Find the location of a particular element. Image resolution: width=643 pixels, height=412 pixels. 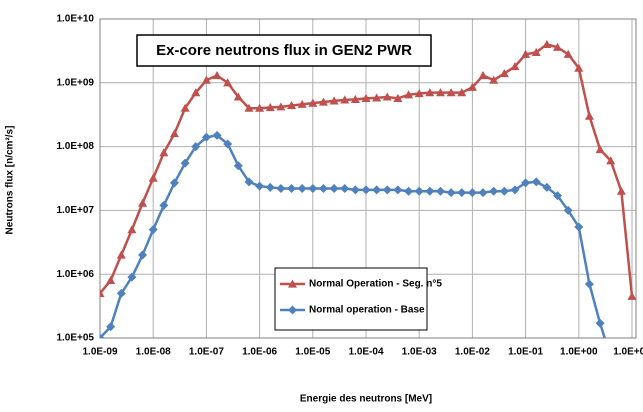

y-axis-label: Neutrons flux [n/cm²/s] is located at coordinates (10, 180).